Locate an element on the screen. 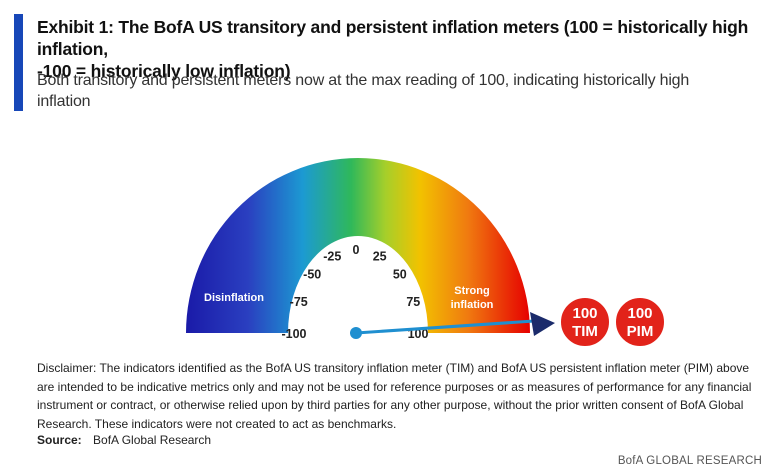  needle-pivot is located at coordinates (356, 333).